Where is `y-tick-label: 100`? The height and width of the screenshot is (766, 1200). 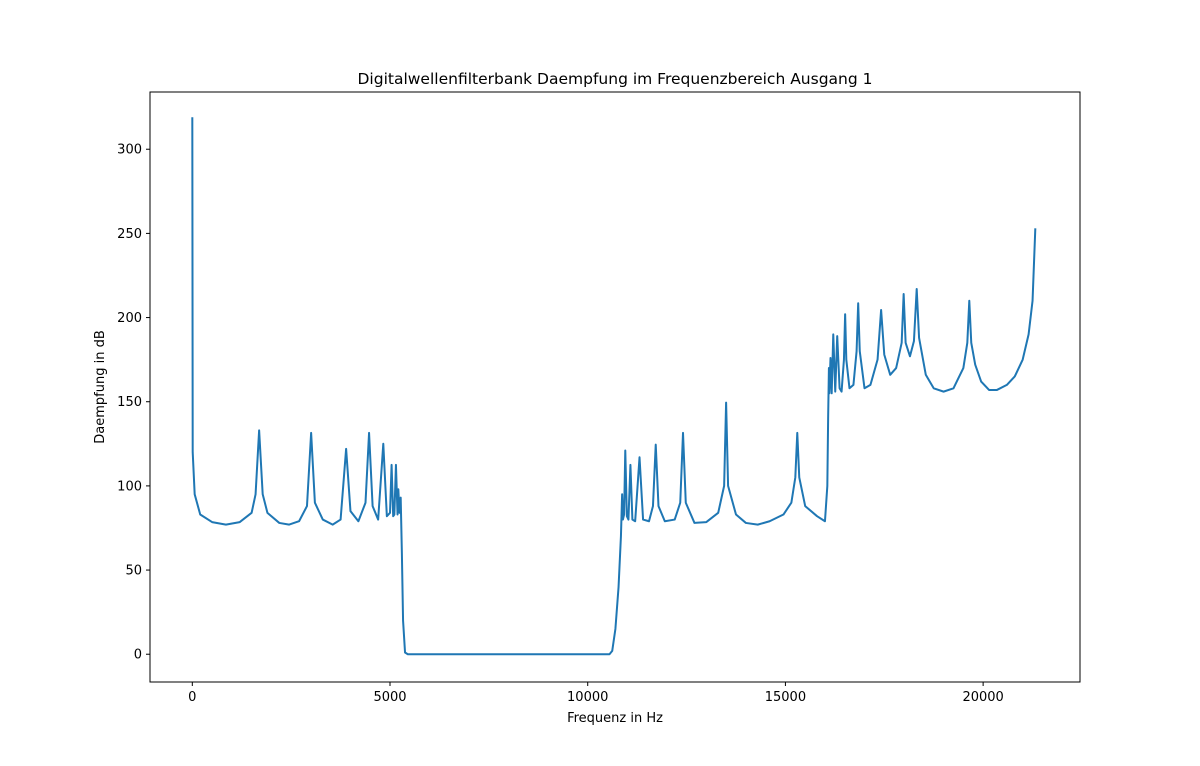 y-tick-label: 100 is located at coordinates (129, 486).